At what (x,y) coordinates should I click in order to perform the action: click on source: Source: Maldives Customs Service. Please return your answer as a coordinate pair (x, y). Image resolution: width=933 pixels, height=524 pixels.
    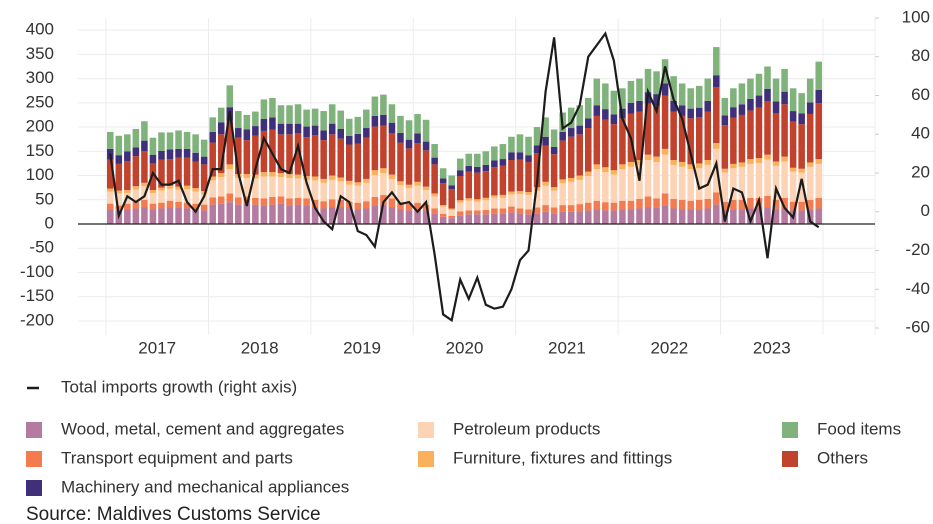
    Looking at the image, I should click on (173, 514).